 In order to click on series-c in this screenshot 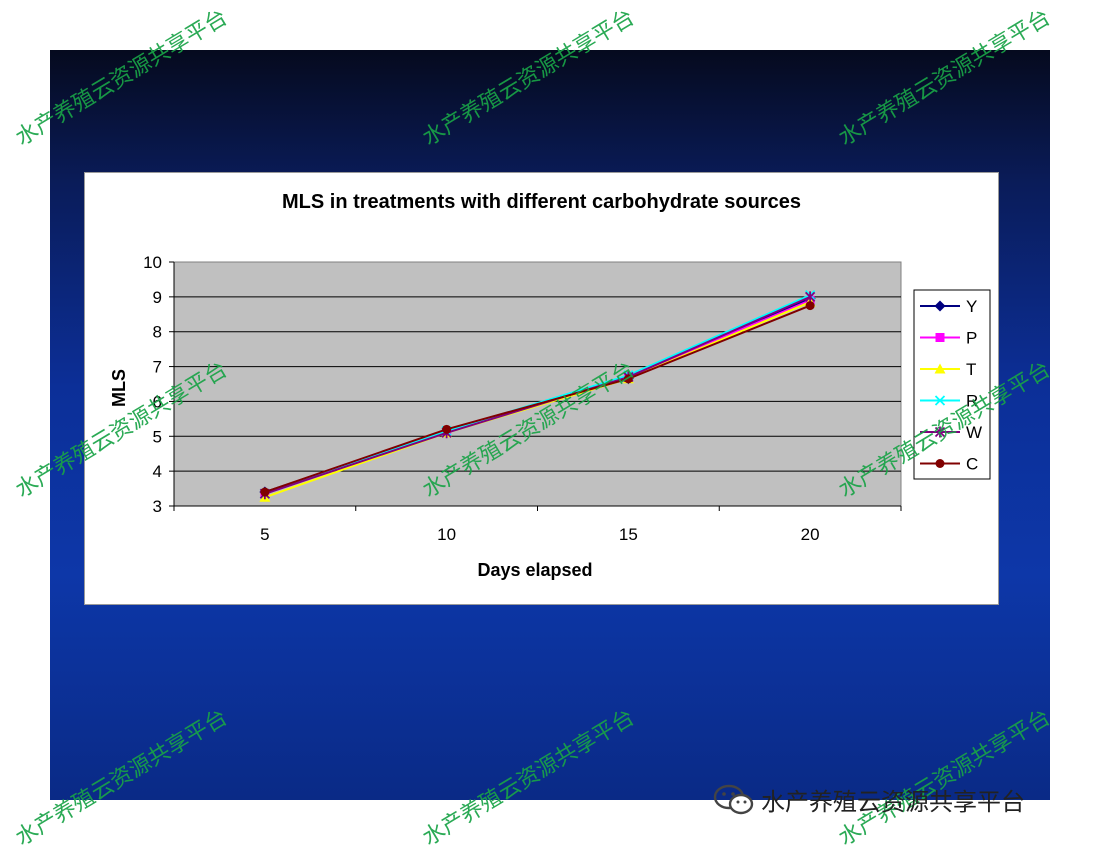, I will do `click(537, 399)`.